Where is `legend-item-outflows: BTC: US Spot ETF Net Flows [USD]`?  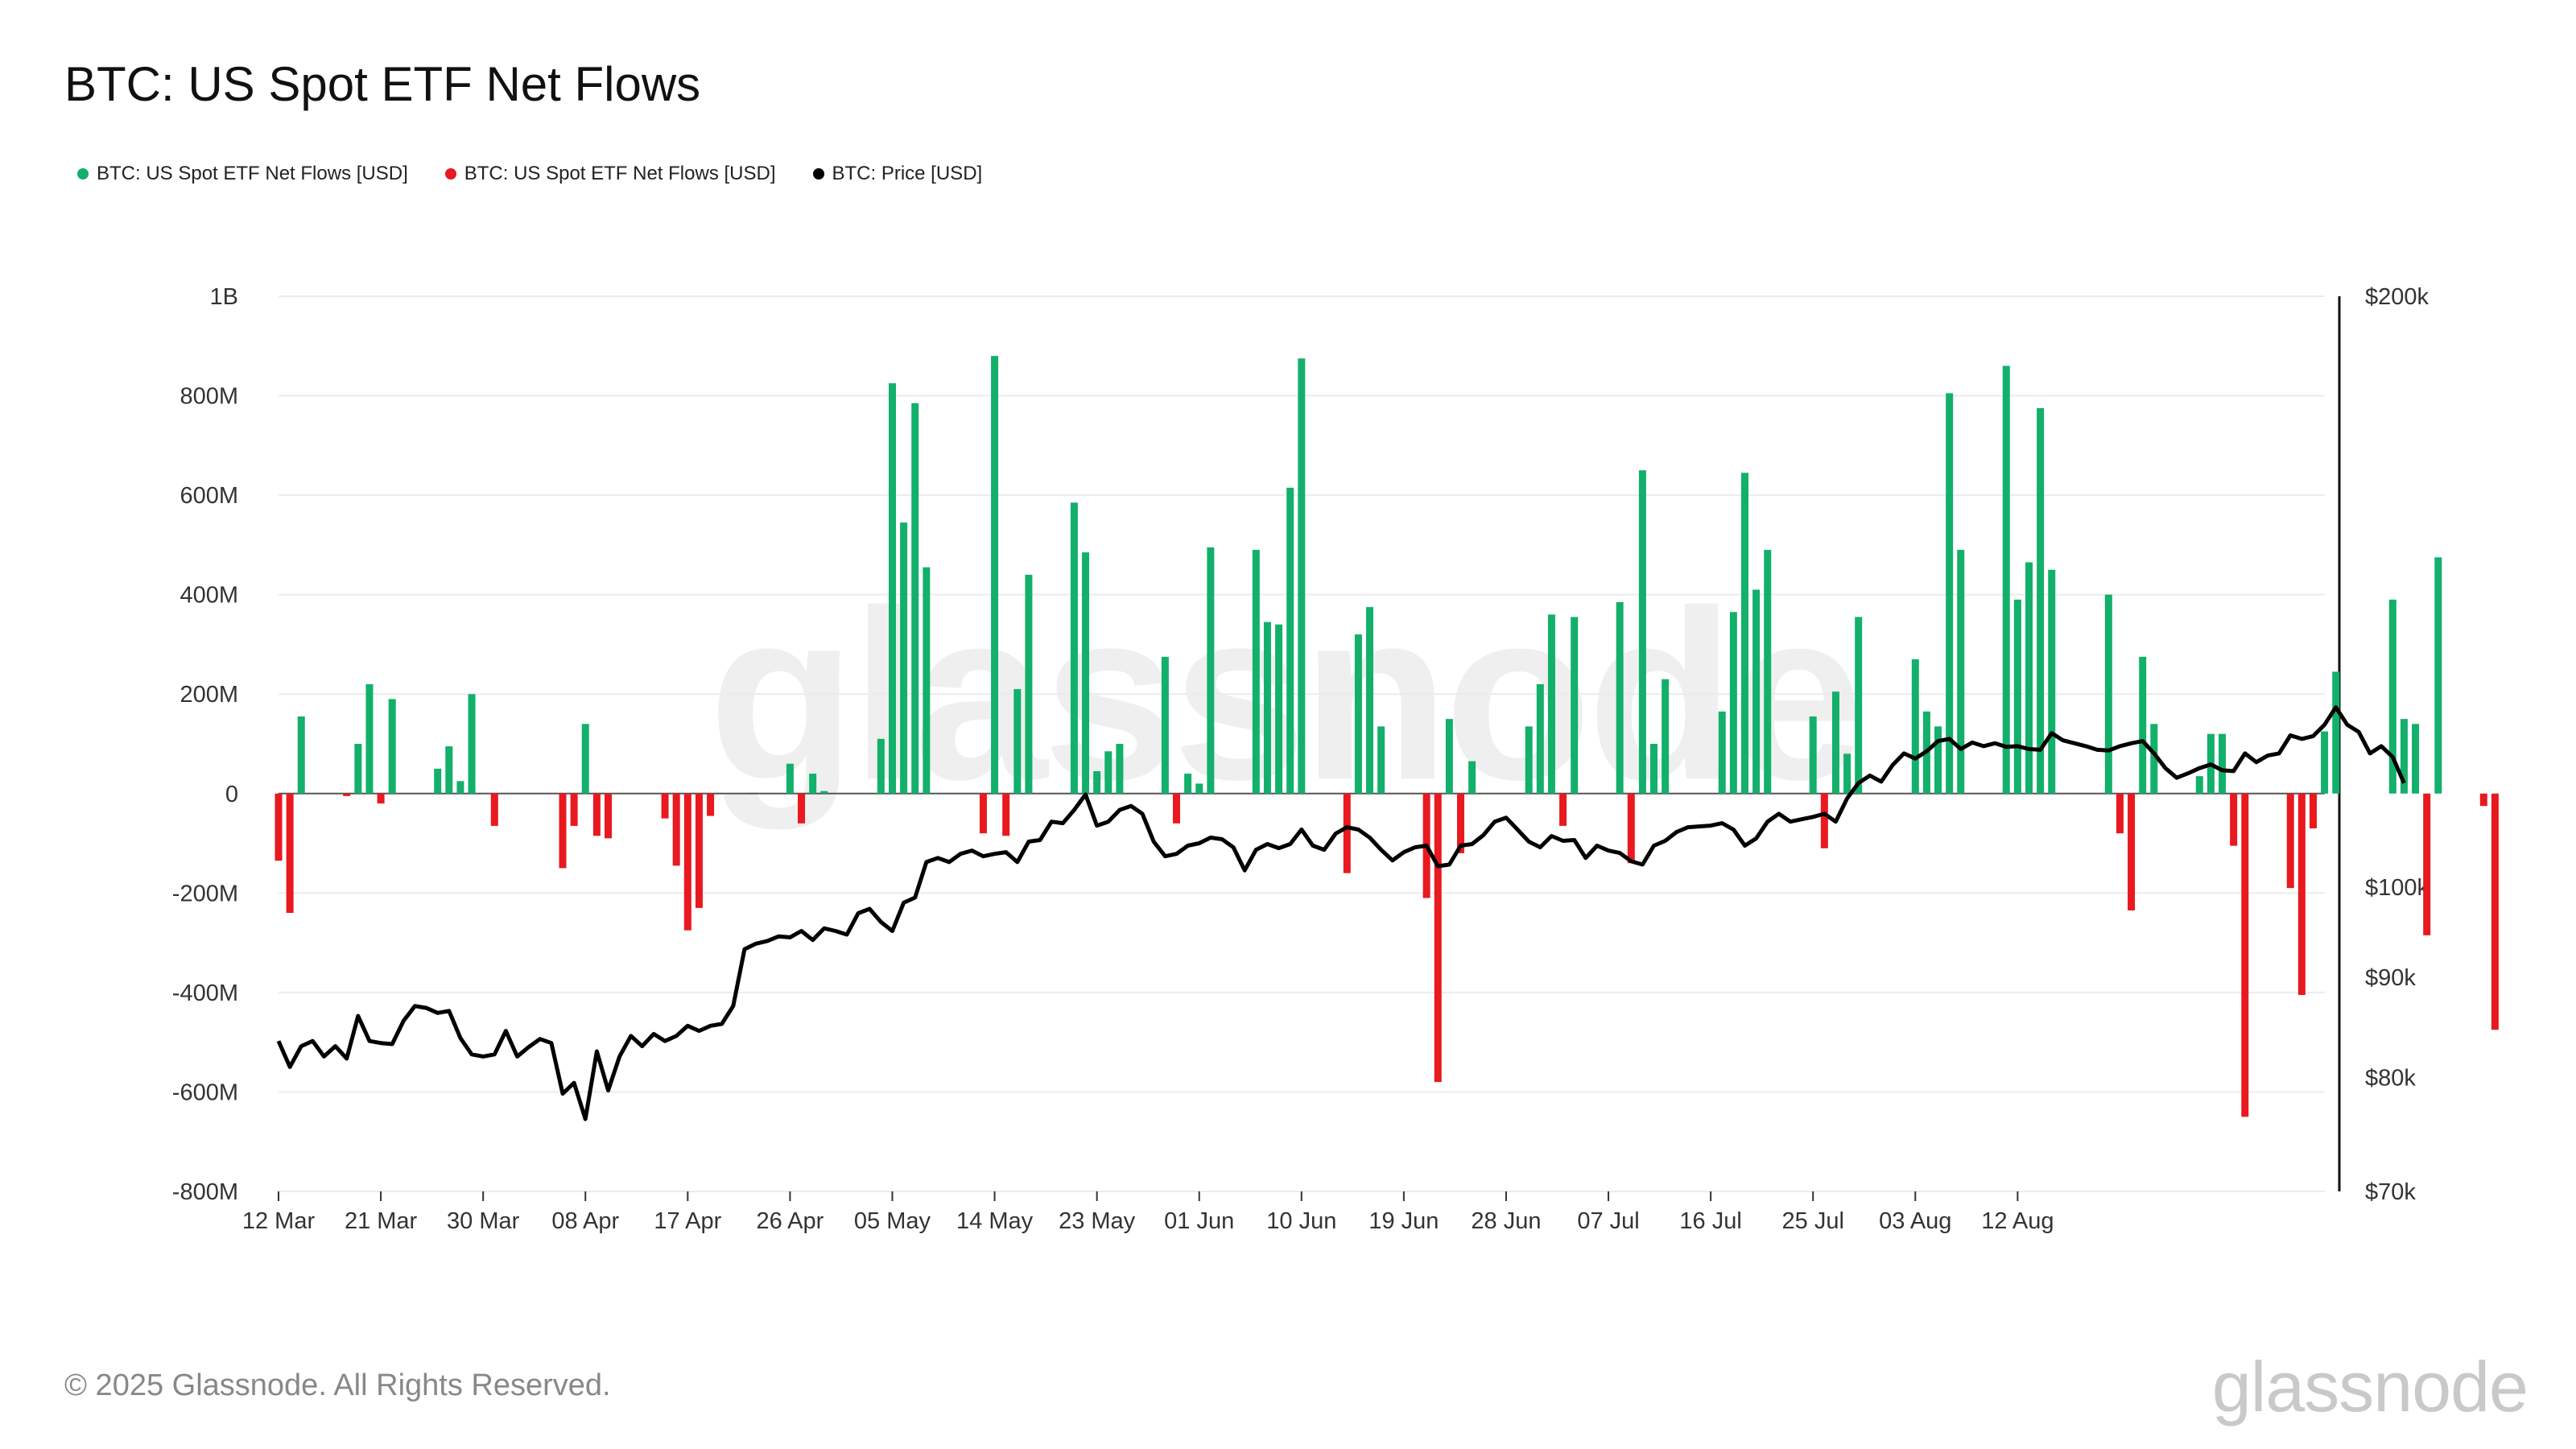 legend-item-outflows: BTC: US Spot ETF Net Flows [USD] is located at coordinates (610, 174).